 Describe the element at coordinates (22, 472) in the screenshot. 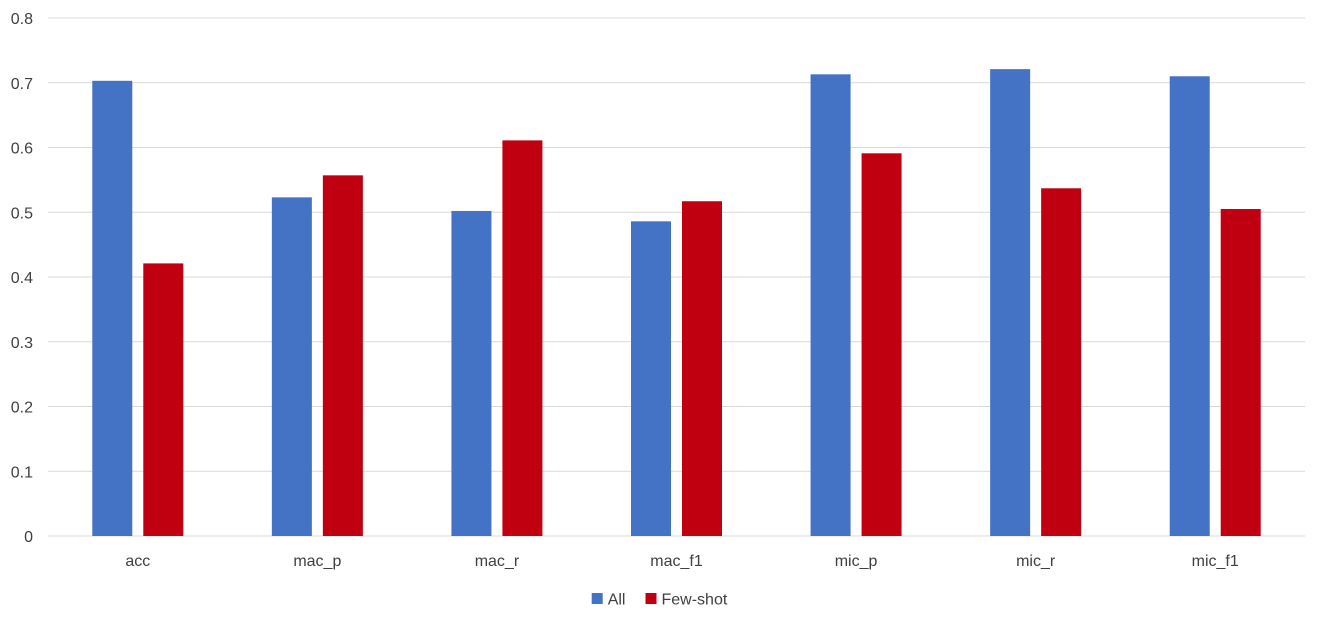

I see `y-tick-label: 0.1` at that location.